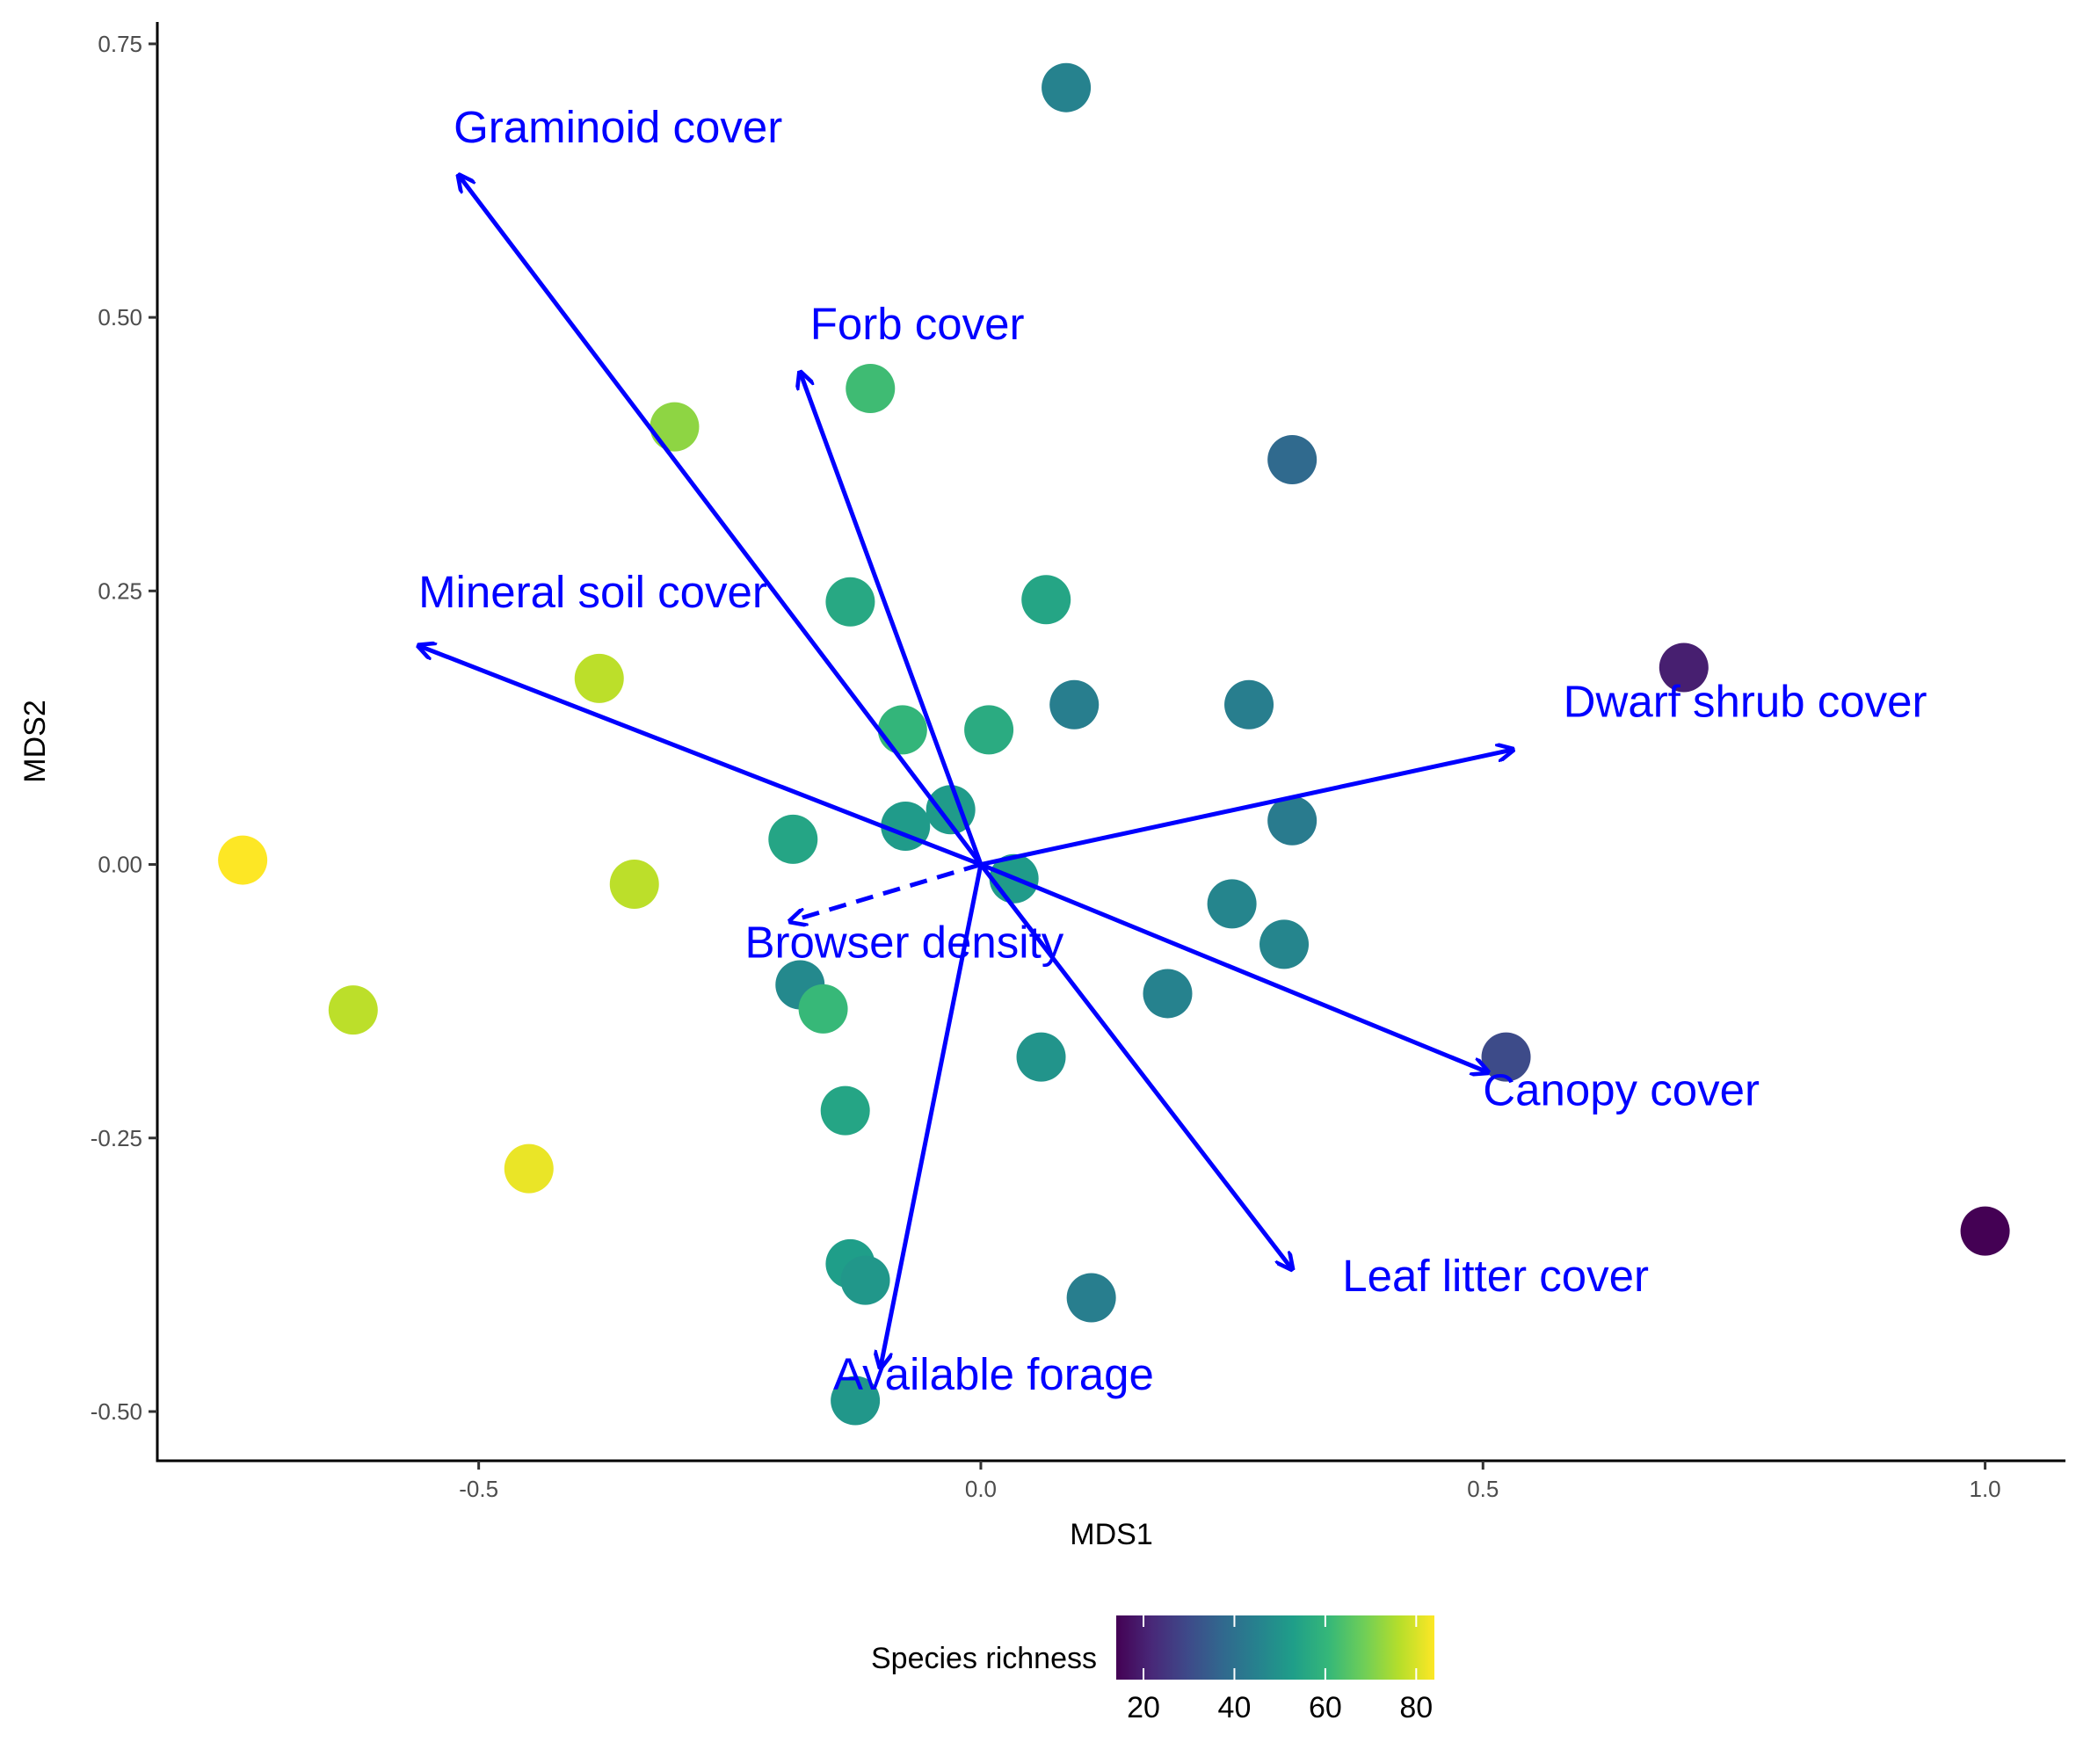  Describe the element at coordinates (1235, 1707) in the screenshot. I see `legend-tick-label: 40` at that location.